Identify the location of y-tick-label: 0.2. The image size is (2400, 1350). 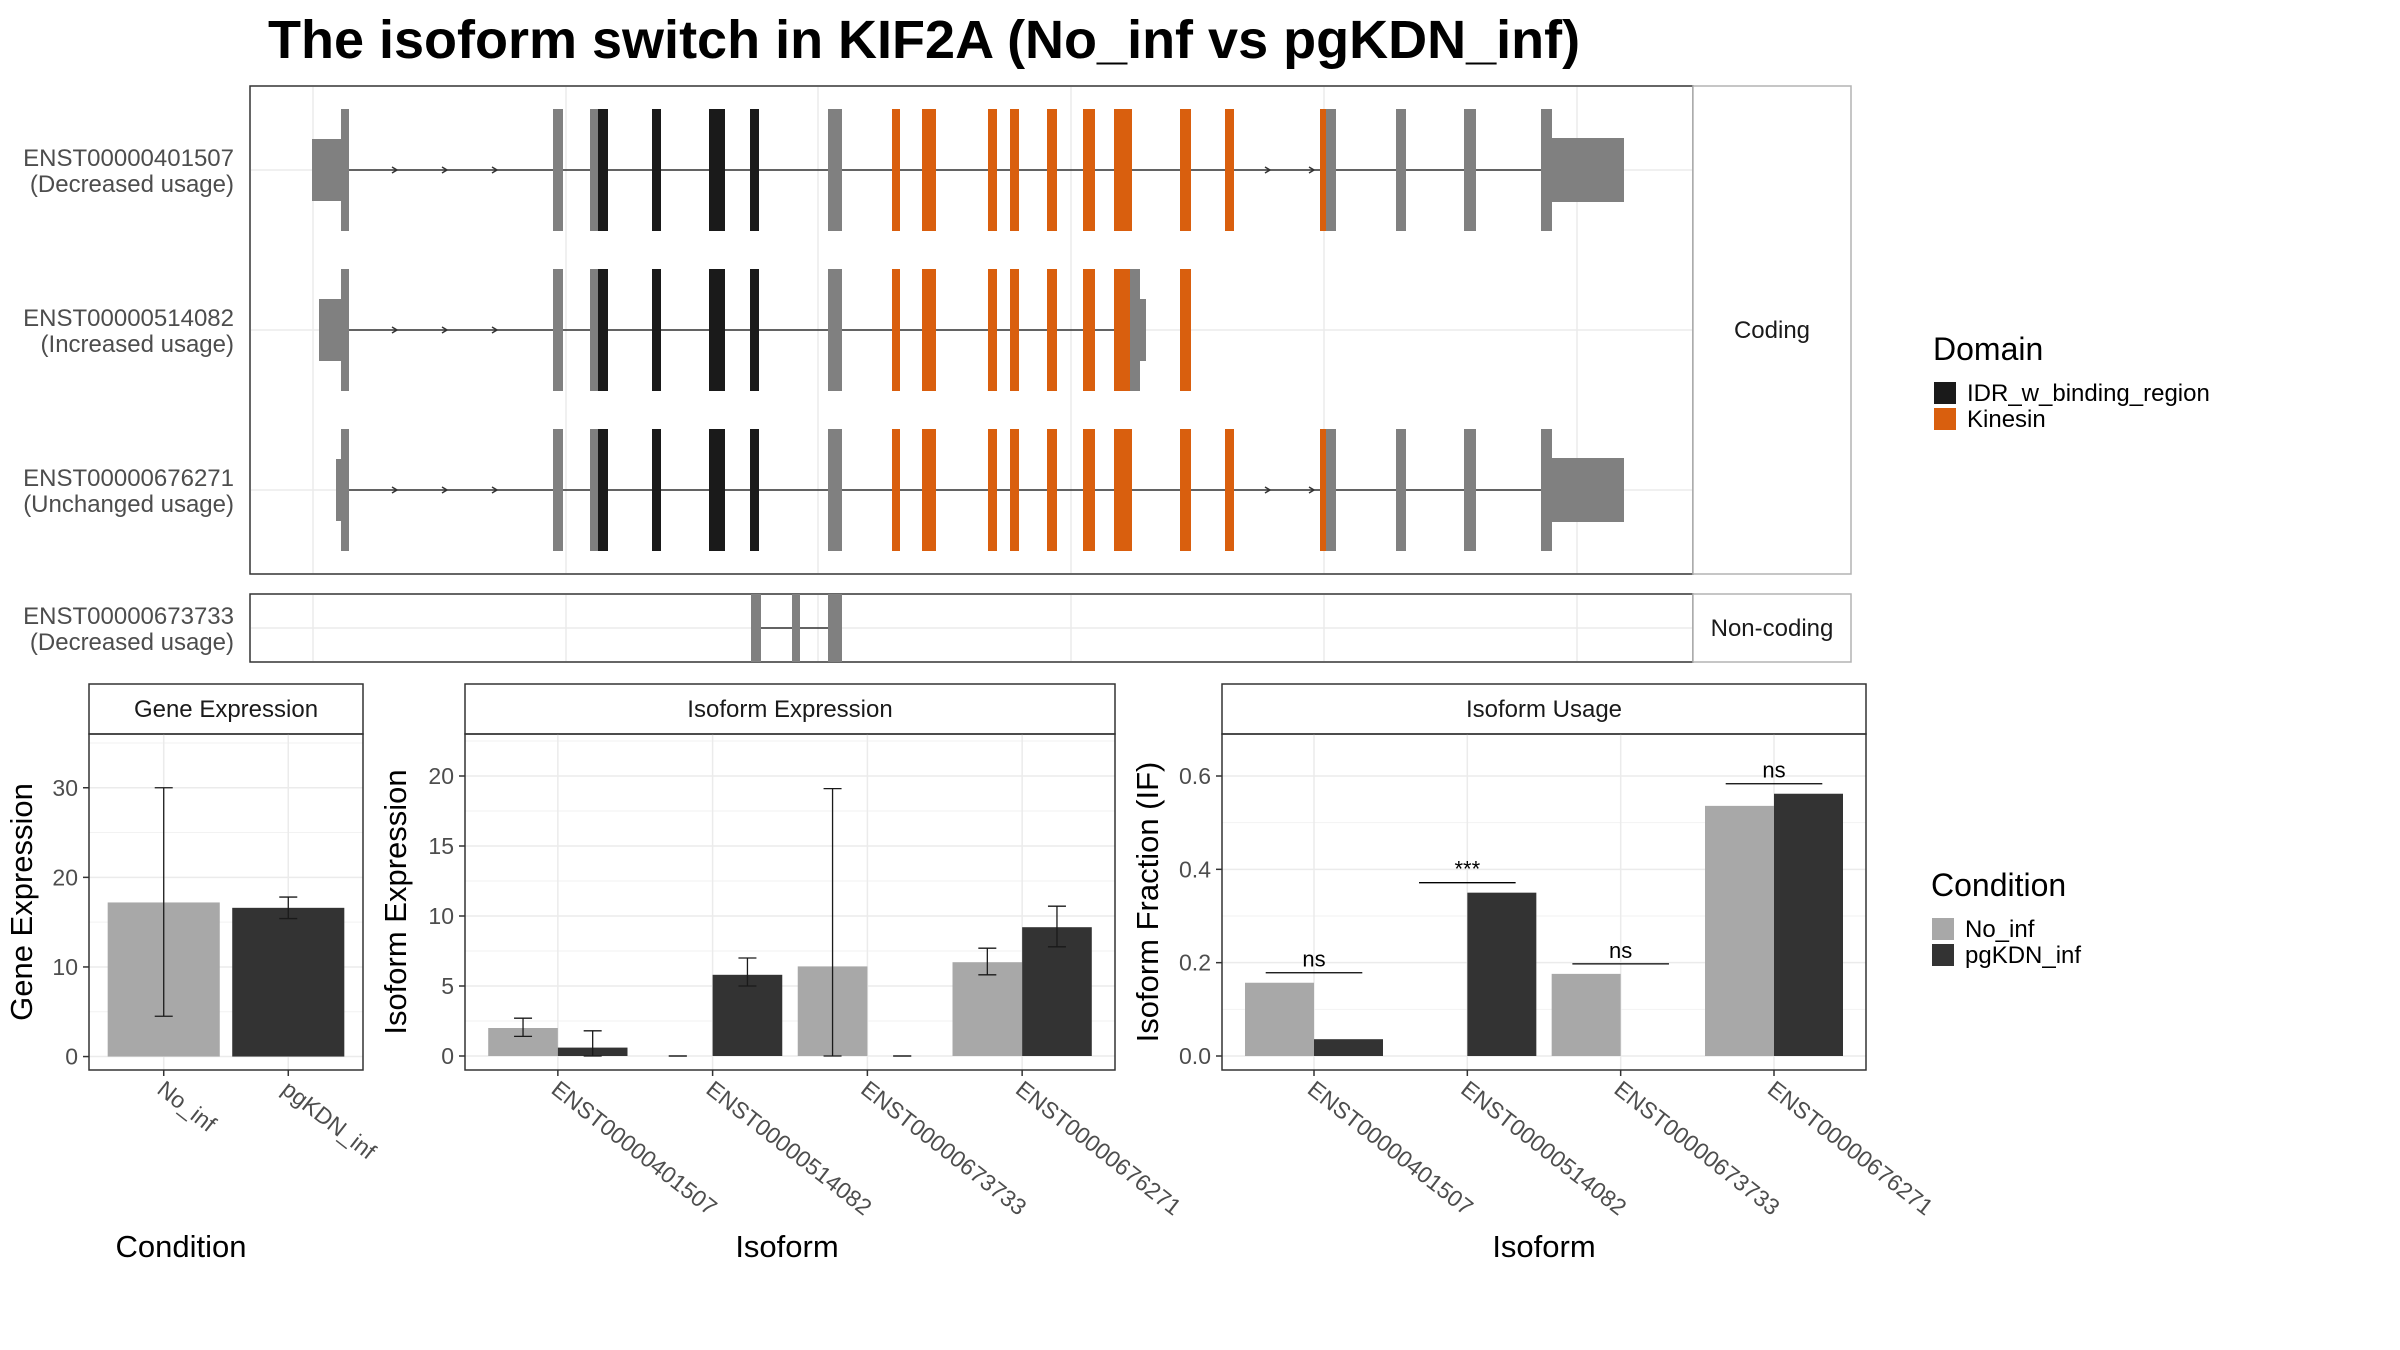
(1195, 963).